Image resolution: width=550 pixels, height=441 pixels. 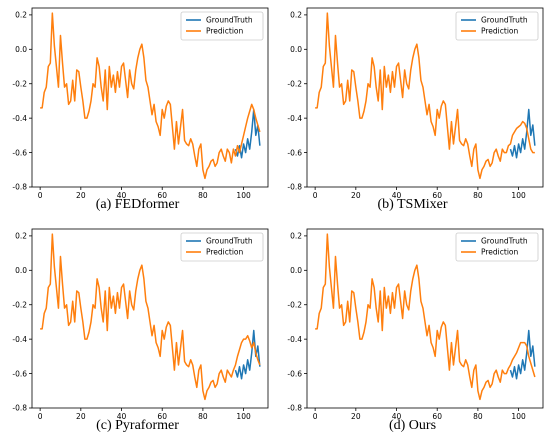 I want to click on legend-b: GroundTruth Prediction, so click(x=497, y=26).